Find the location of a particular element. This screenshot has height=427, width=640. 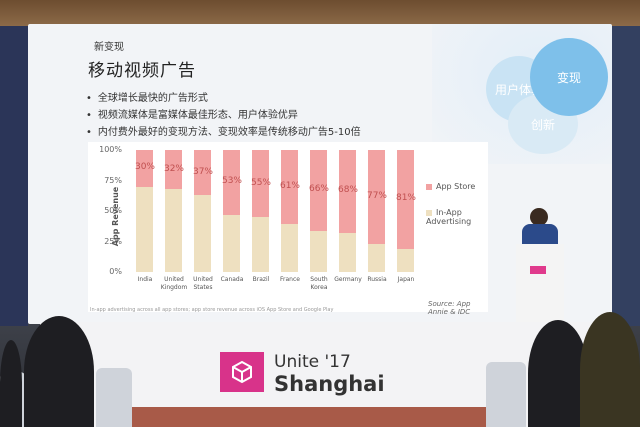

bar-value-label: 30% is located at coordinates (144, 167).